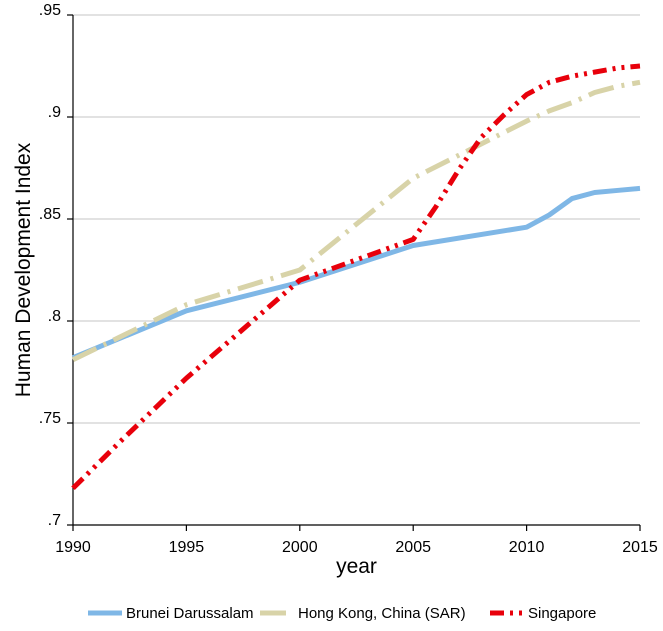  Describe the element at coordinates (527, 547) in the screenshot. I see `x-tick-label: 2010` at that location.